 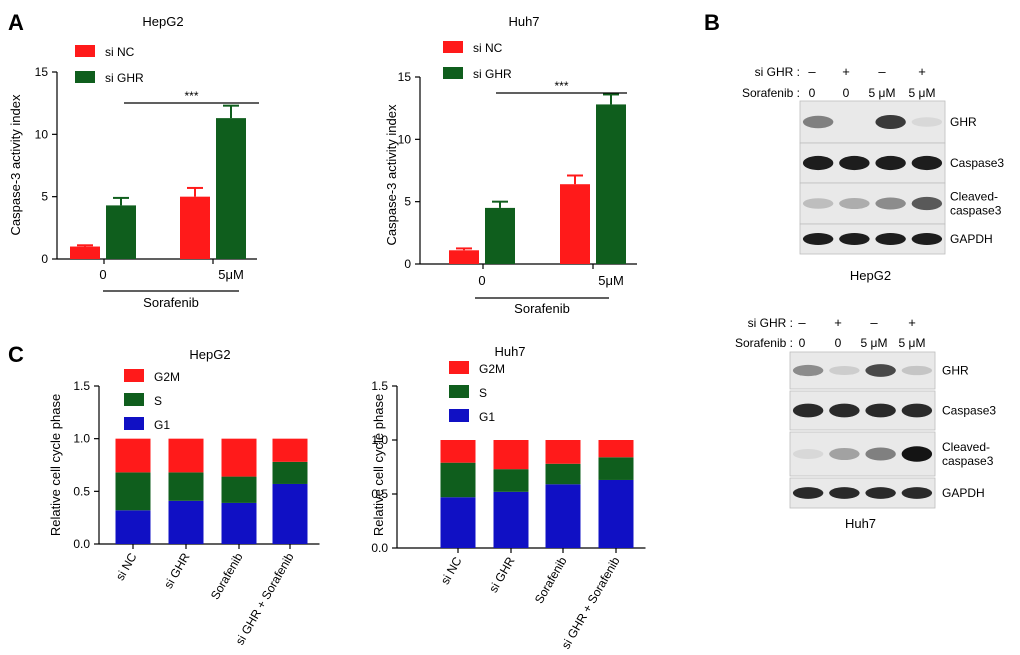 I want to click on blot-cell-line: HepG2, so click(x=870, y=275).